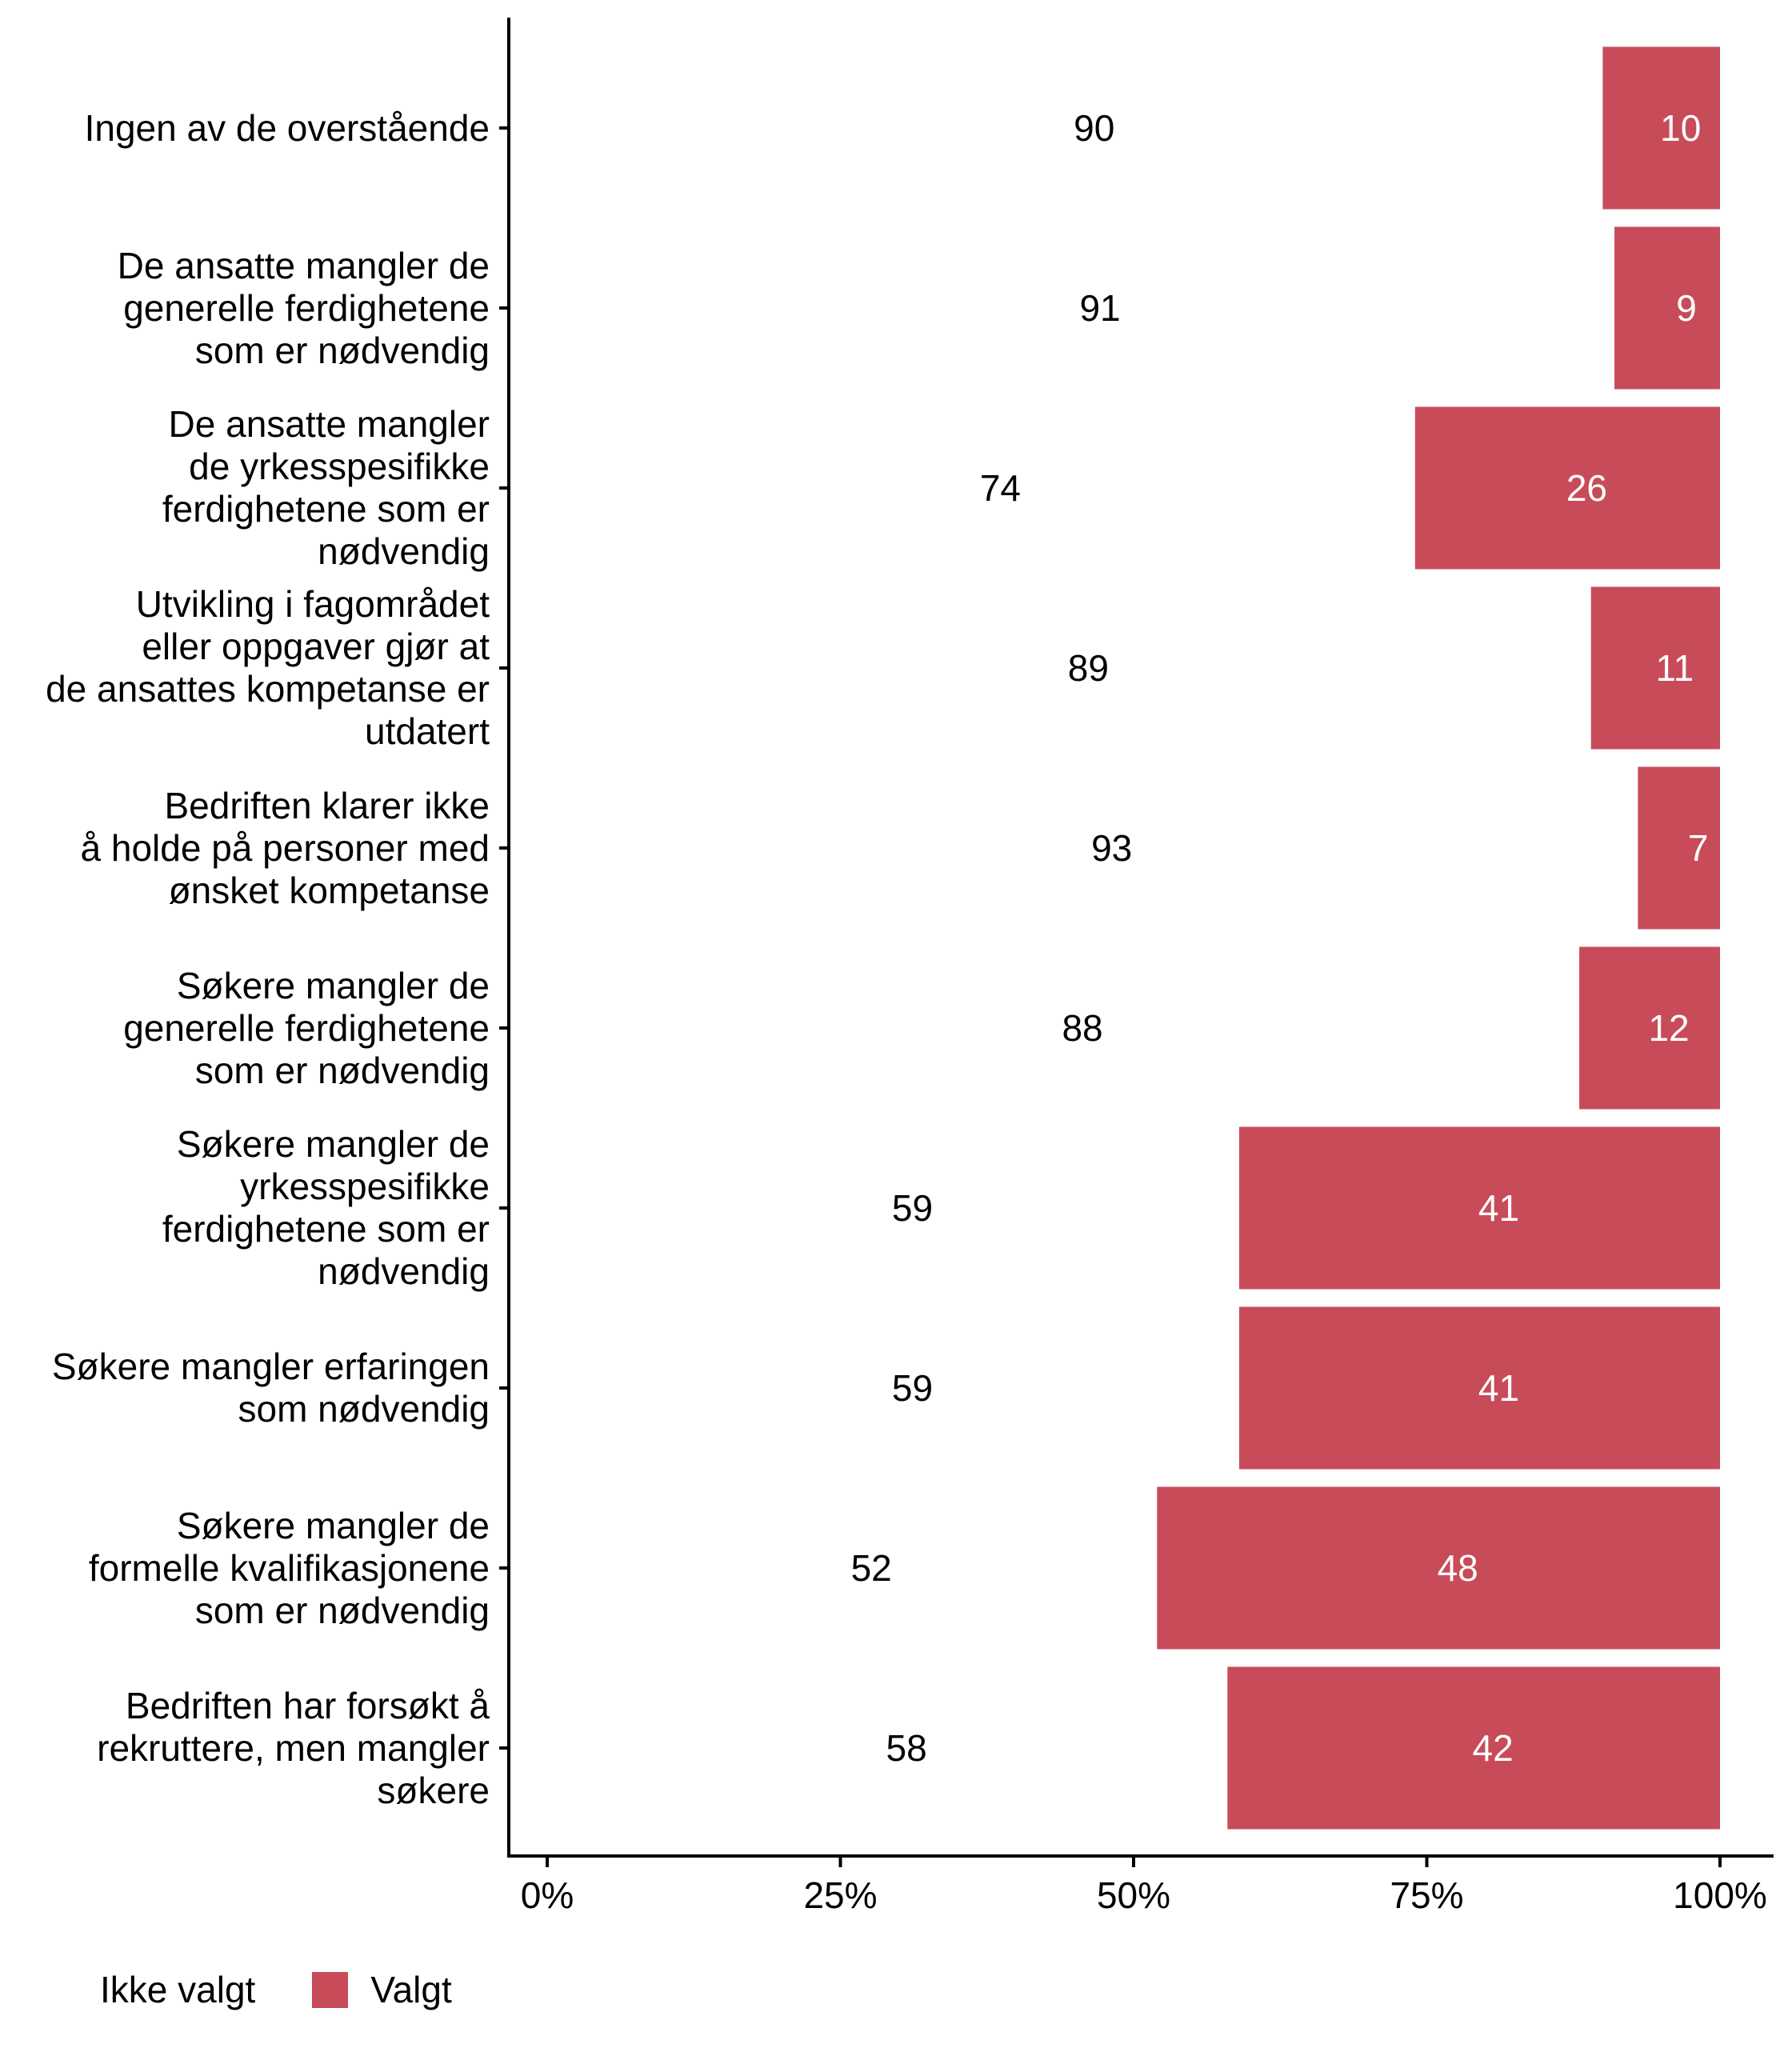 Image resolution: width=1792 pixels, height=2048 pixels. Describe the element at coordinates (1099, 308) in the screenshot. I see `value-label-ikke-valgt-1: 91` at that location.